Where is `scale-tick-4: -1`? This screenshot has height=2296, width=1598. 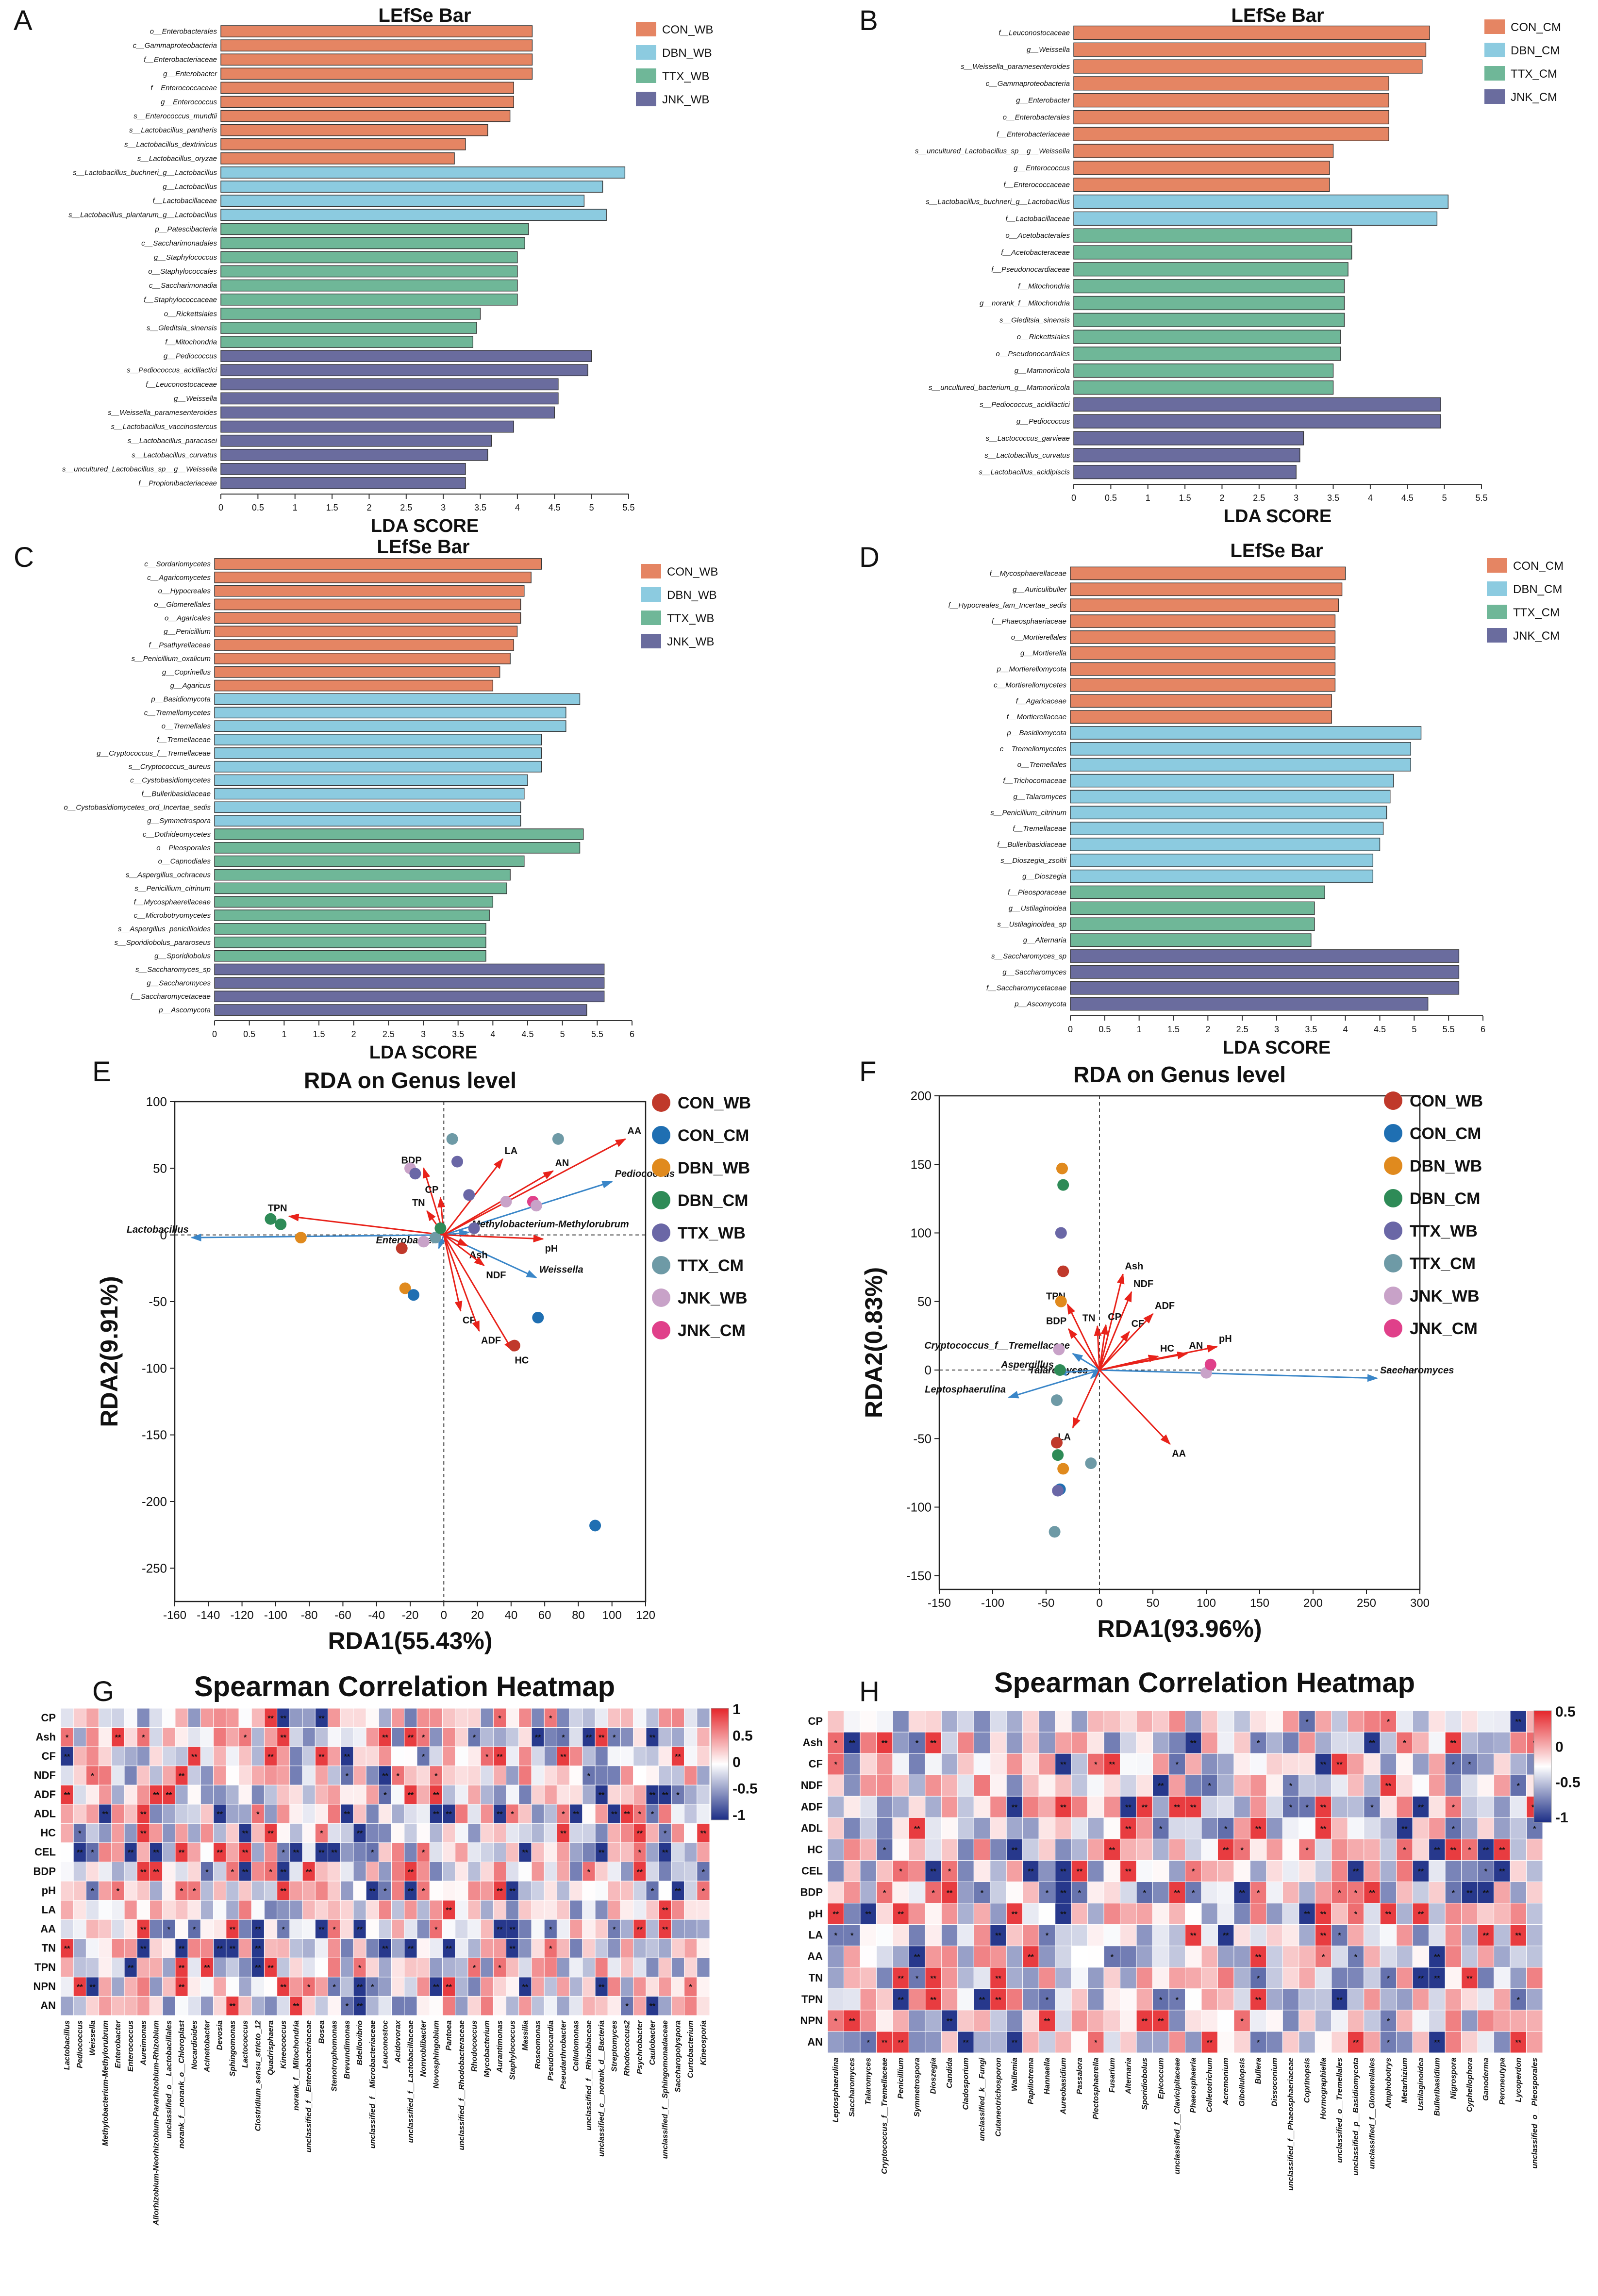
scale-tick-4: -1 is located at coordinates (739, 1815).